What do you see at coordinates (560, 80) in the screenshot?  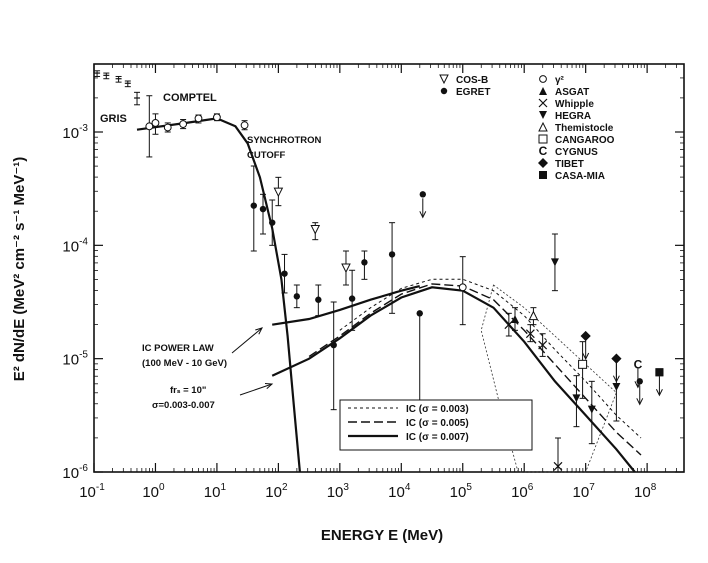 I see `legend-label: γ²` at bounding box center [560, 80].